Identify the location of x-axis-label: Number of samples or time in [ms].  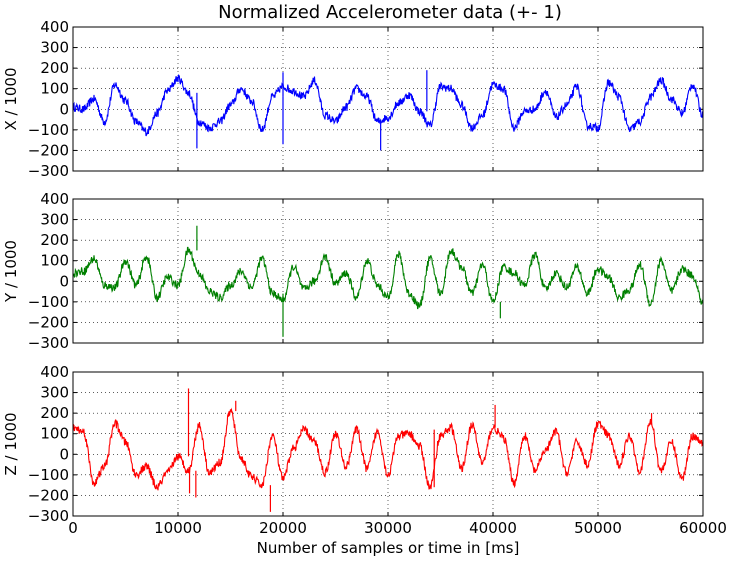
(388, 548).